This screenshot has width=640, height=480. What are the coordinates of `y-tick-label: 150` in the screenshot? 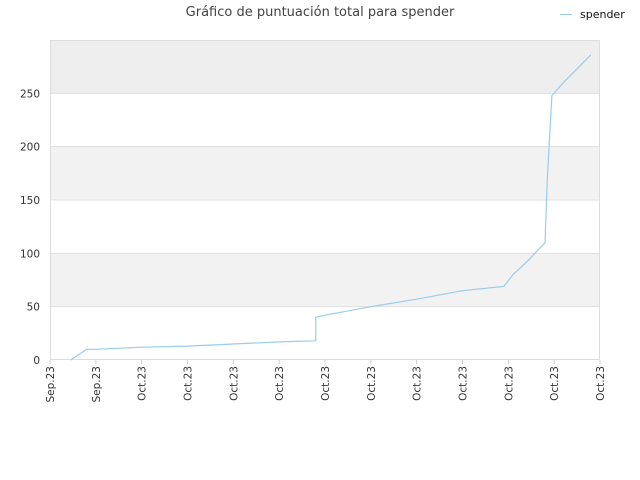 It's located at (30, 201).